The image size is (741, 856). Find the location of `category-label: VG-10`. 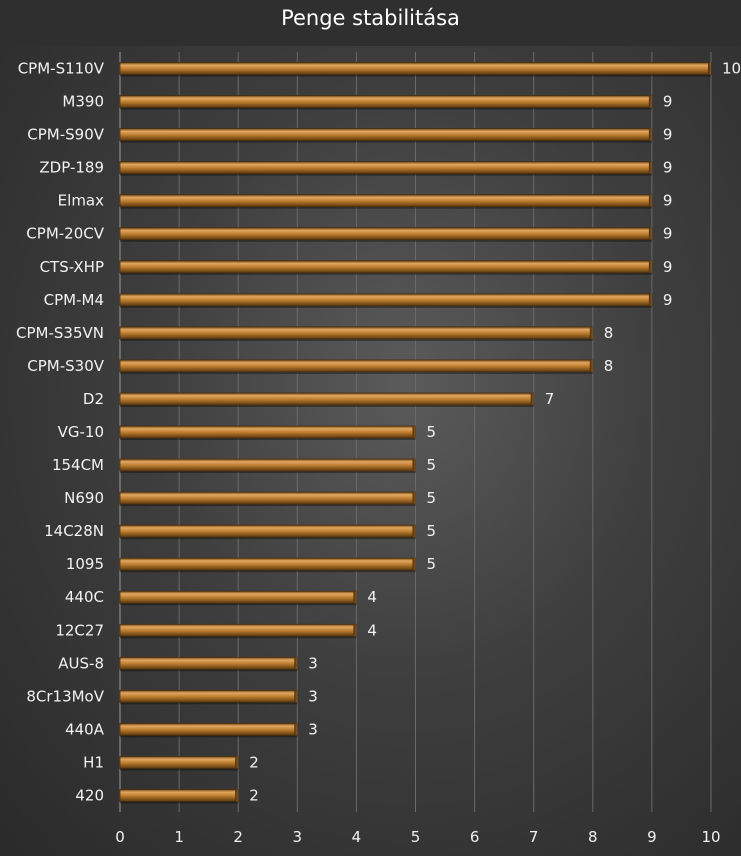

category-label: VG-10 is located at coordinates (81, 432).